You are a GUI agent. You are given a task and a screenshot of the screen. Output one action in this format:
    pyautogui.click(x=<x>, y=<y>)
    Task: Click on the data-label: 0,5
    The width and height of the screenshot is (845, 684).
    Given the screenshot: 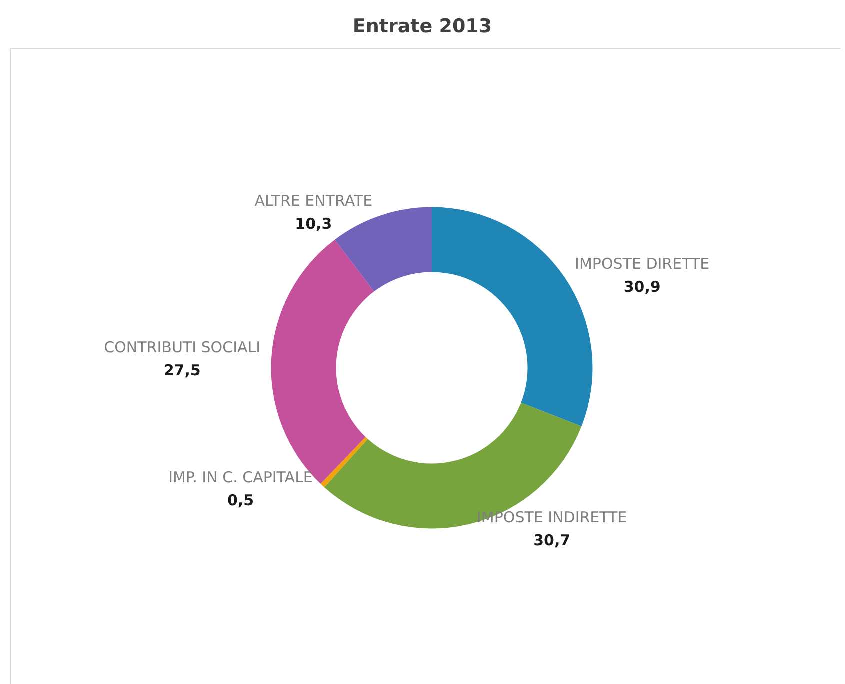 What is the action you would take?
    pyautogui.click(x=240, y=501)
    